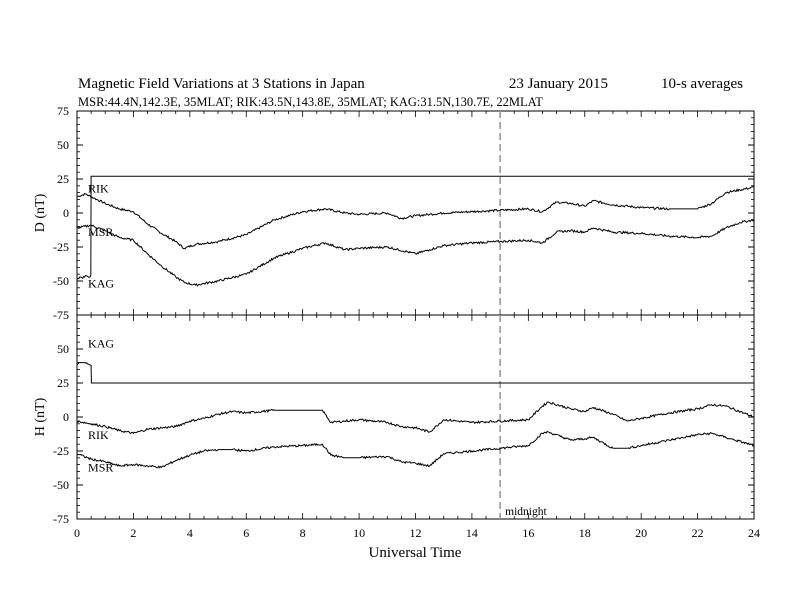 The width and height of the screenshot is (792, 612). Describe the element at coordinates (77, 533) in the screenshot. I see `x-tick-label: 0` at that location.